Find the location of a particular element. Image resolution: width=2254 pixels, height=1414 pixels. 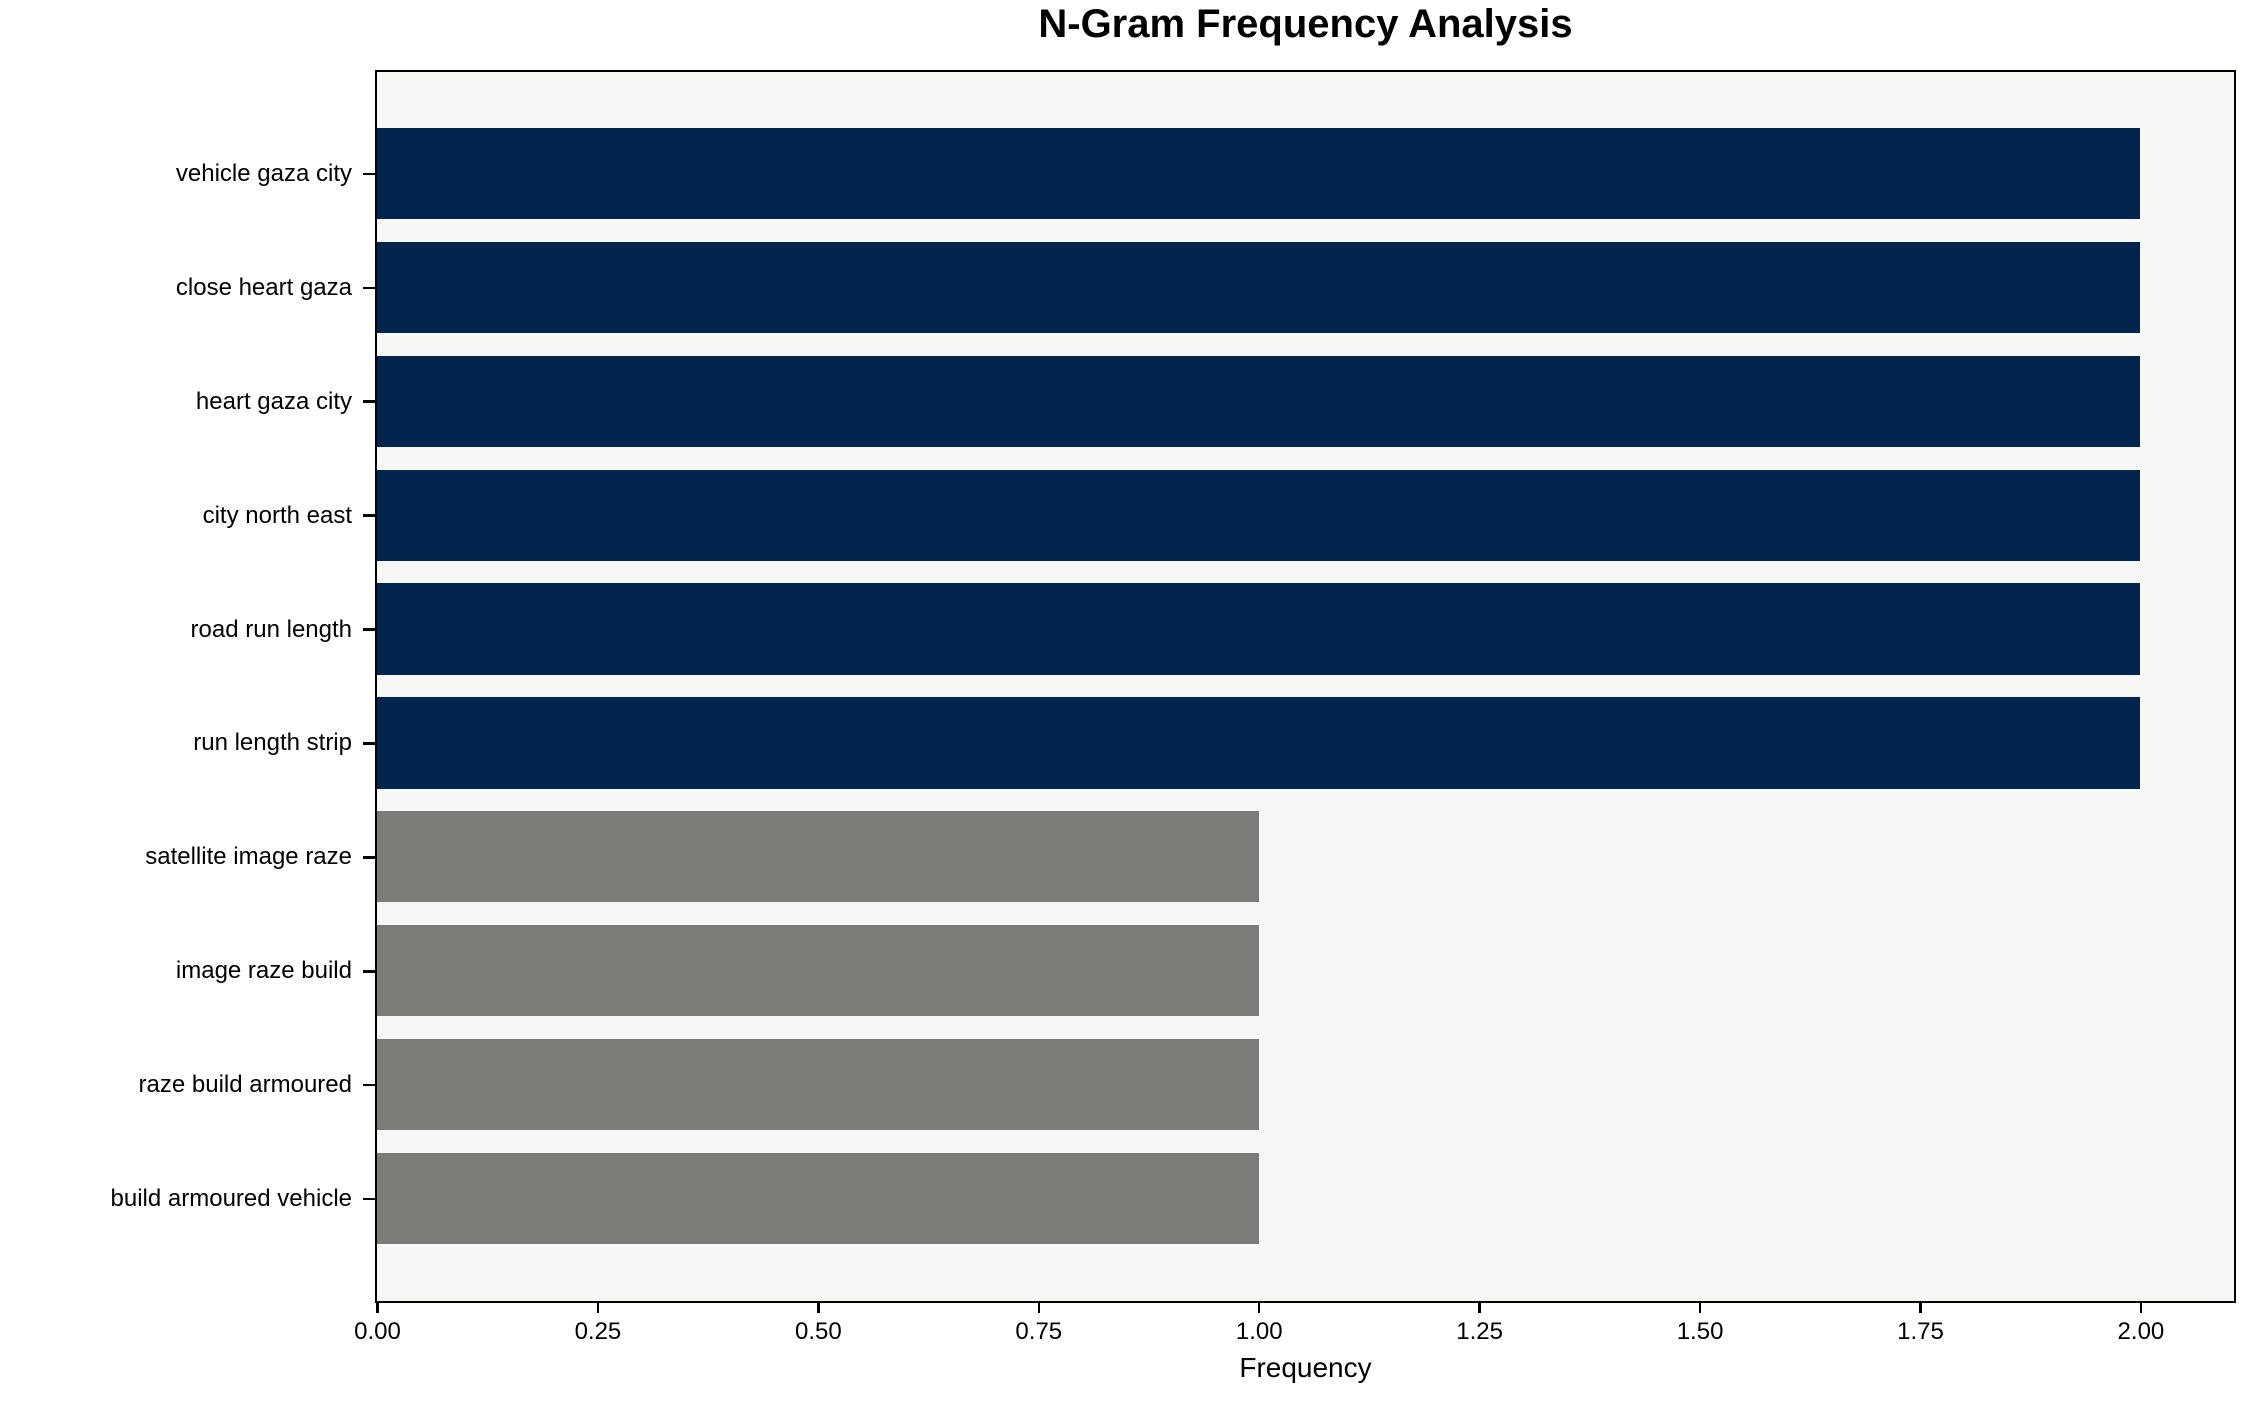

x-tick-label: 0.75 is located at coordinates (1039, 1331).